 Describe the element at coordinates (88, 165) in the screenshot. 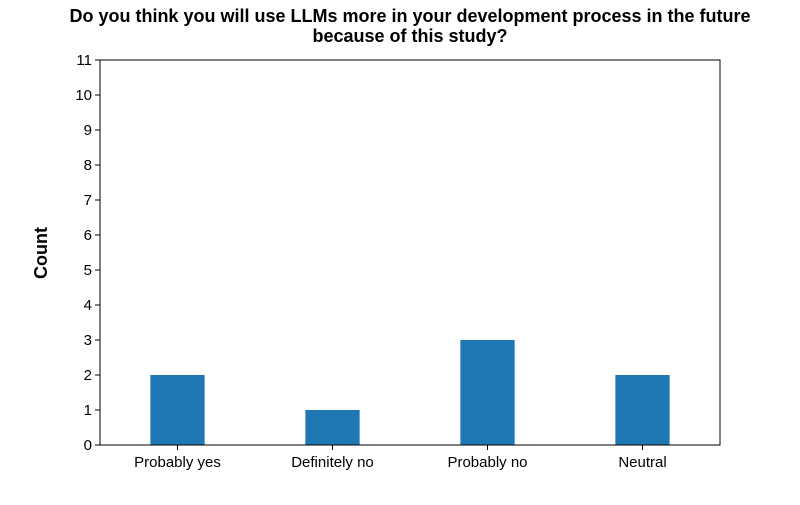

I see `y-tick-label: 8` at that location.